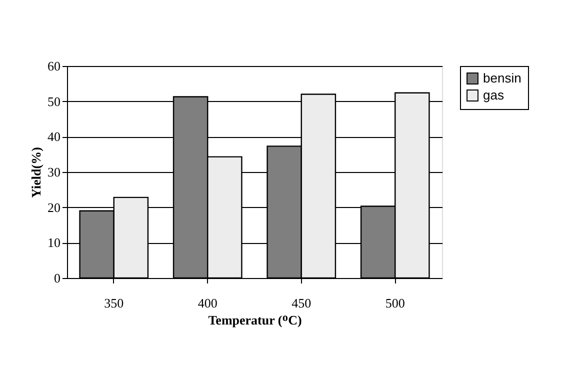  Describe the element at coordinates (208, 303) in the screenshot. I see `x-tick-label: 400` at that location.